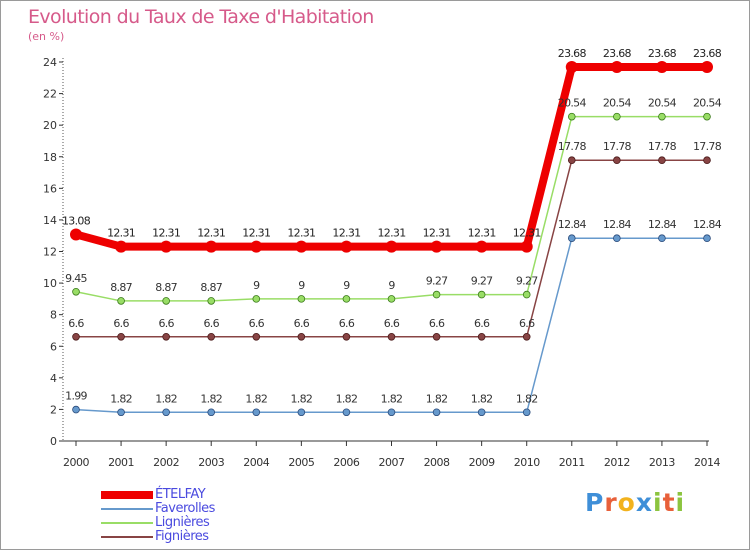 The height and width of the screenshot is (550, 750). What do you see at coordinates (644, 502) in the screenshot?
I see `logo-letter: x` at bounding box center [644, 502].